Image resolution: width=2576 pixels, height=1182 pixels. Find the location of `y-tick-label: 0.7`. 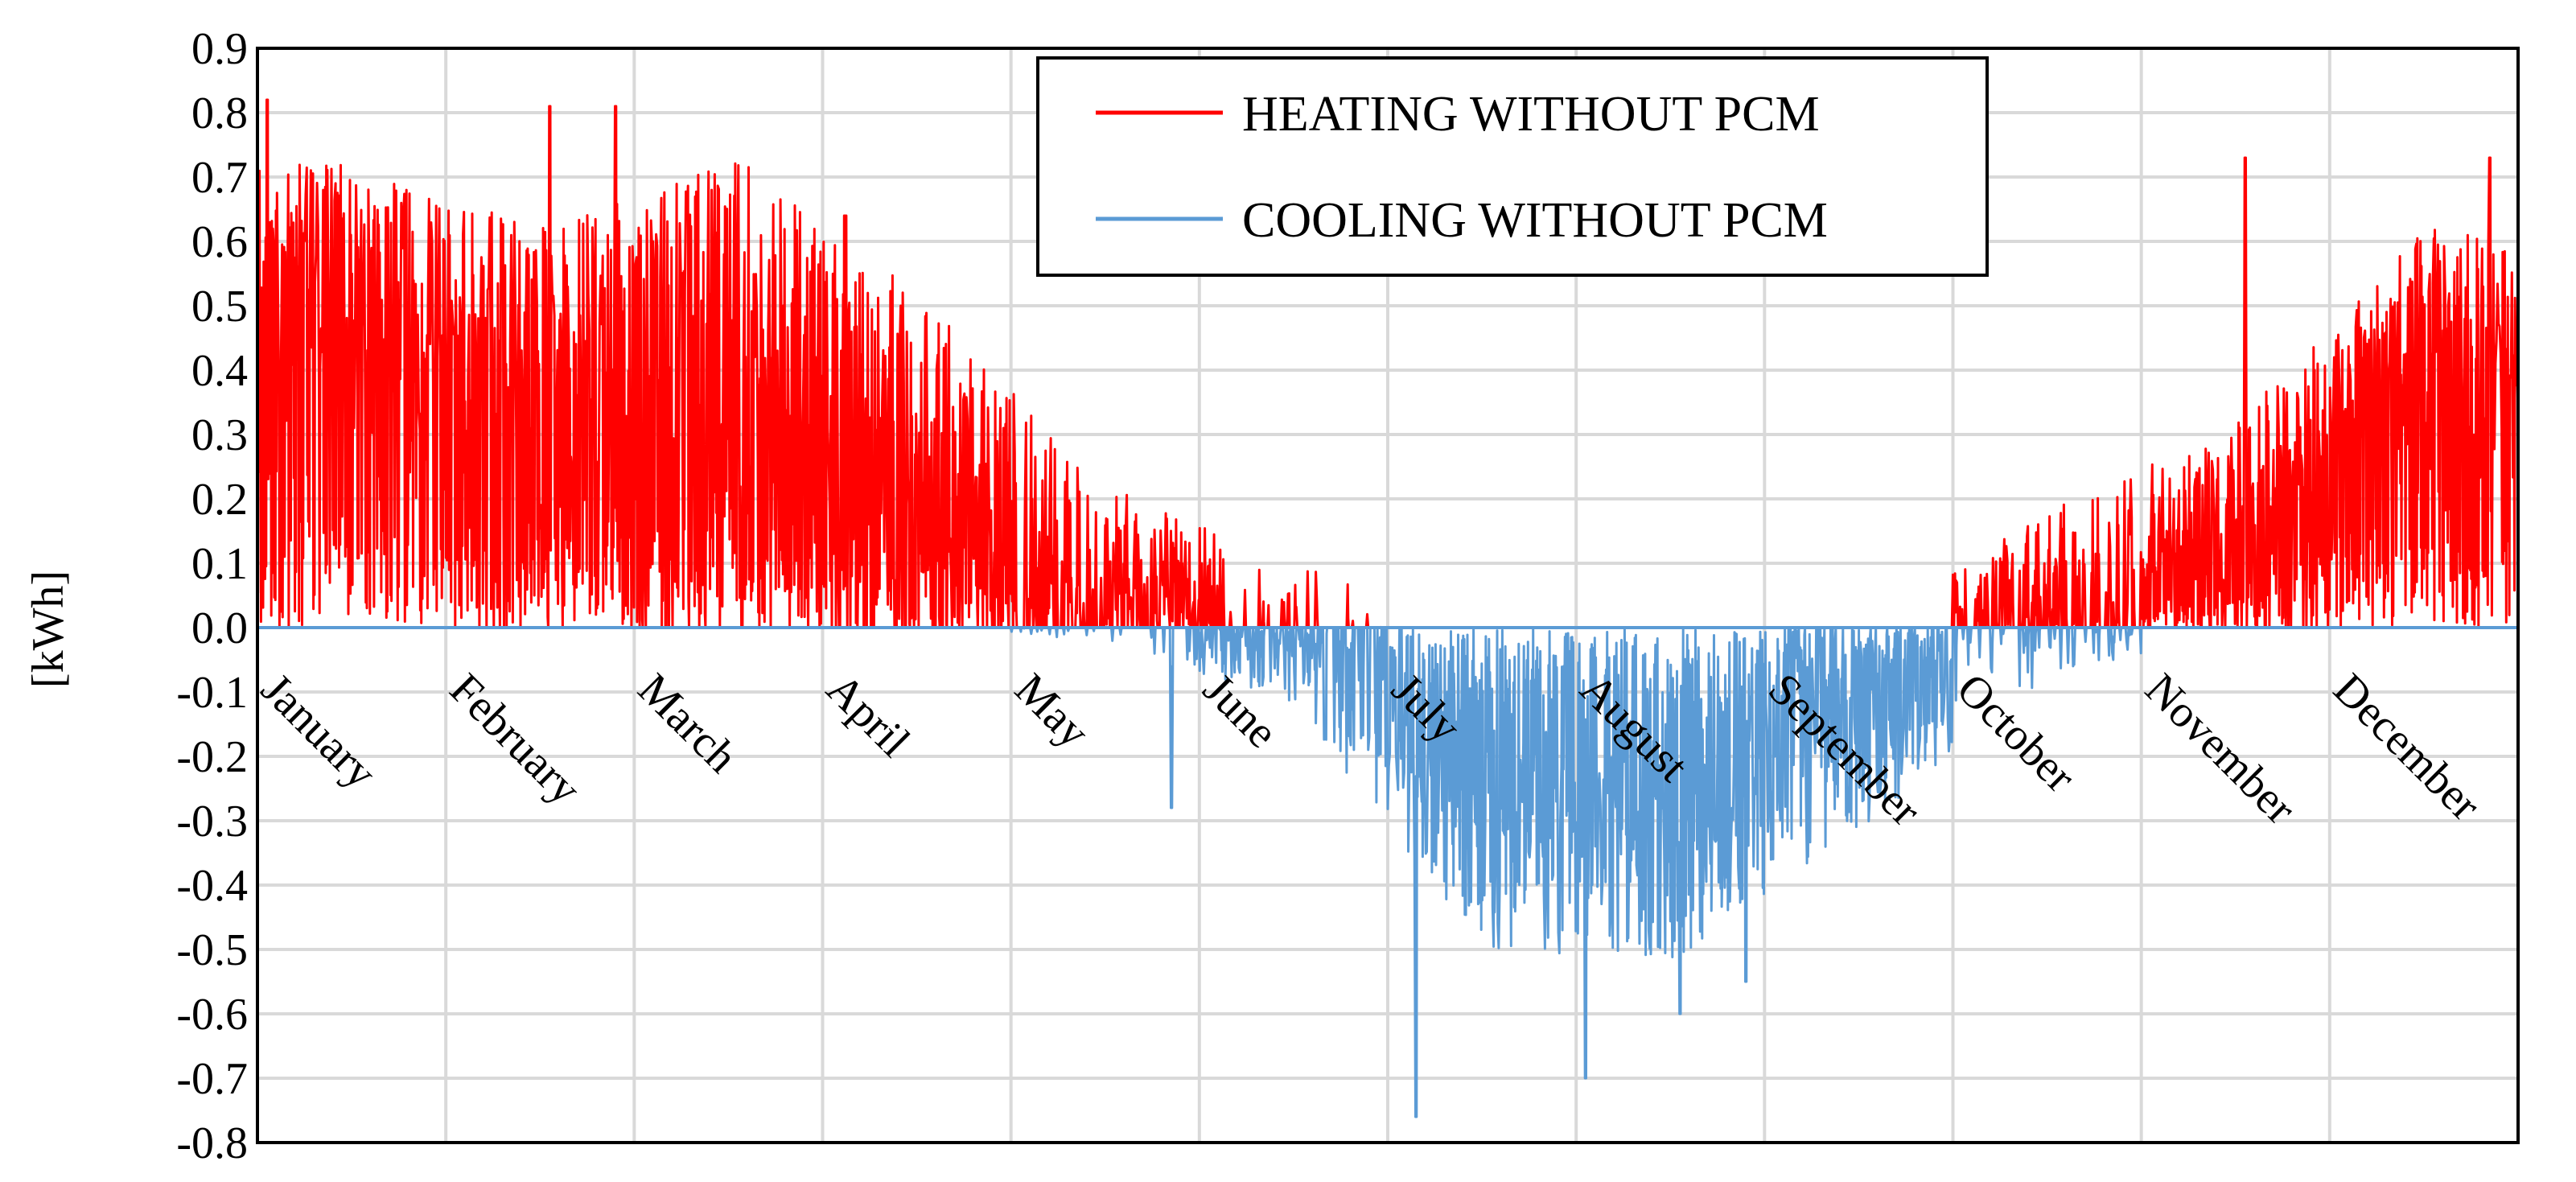

y-tick-label: 0.7 is located at coordinates (219, 178).